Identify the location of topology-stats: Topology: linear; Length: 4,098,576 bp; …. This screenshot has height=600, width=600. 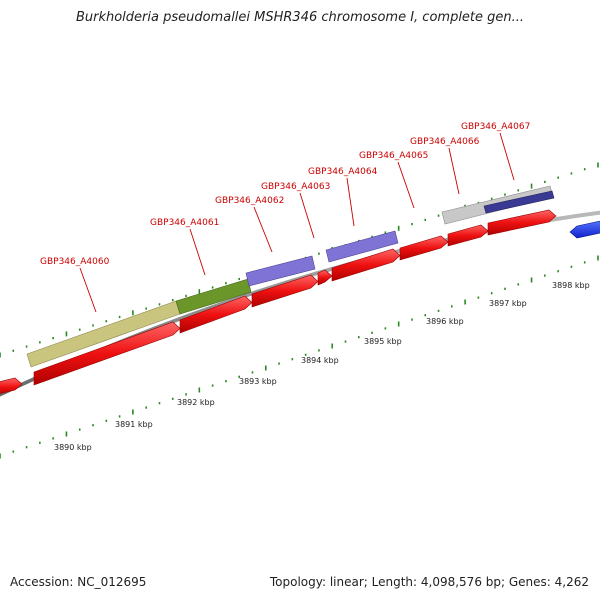
(429, 582).